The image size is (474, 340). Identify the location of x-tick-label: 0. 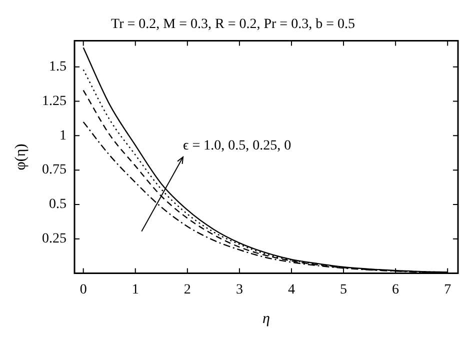
(83, 290).